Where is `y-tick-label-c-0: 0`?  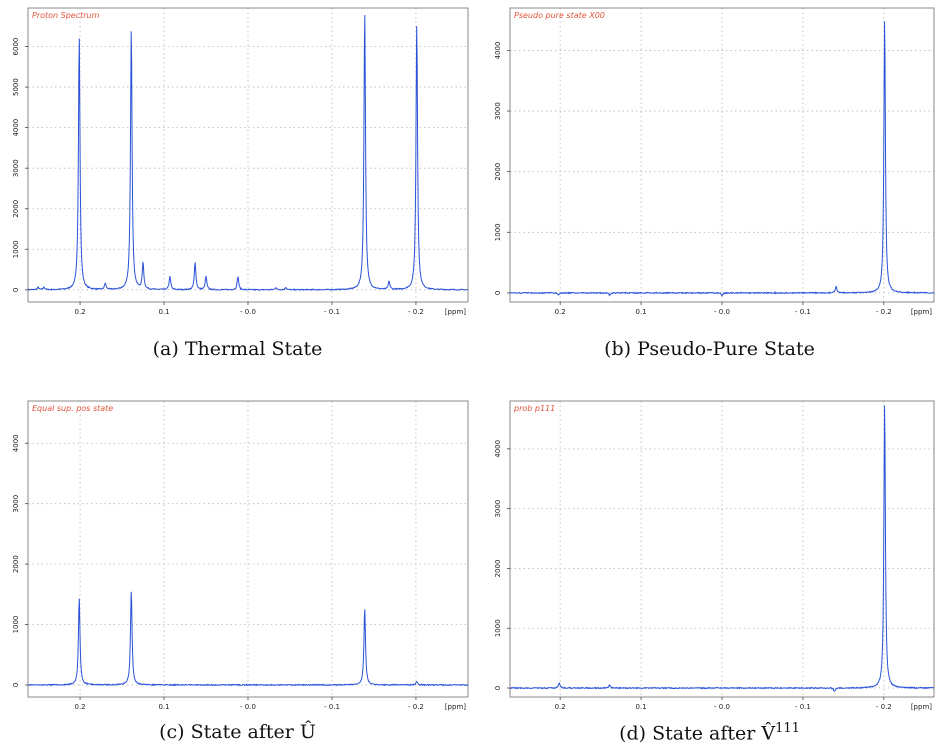 y-tick-label-c-0: 0 is located at coordinates (16, 685).